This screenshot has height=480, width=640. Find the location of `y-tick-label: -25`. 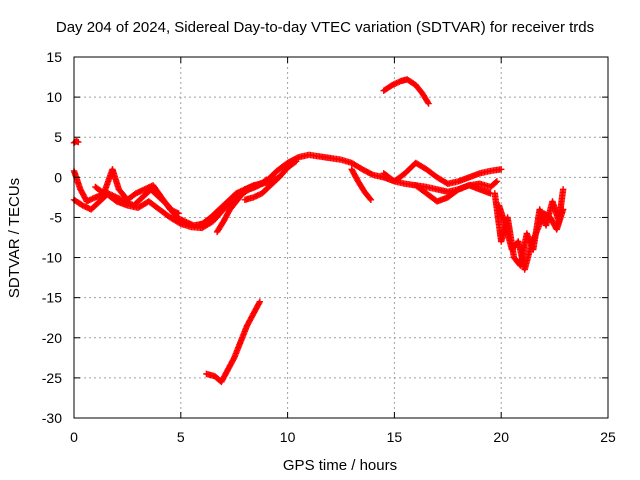

y-tick-label: -25 is located at coordinates (52, 378).